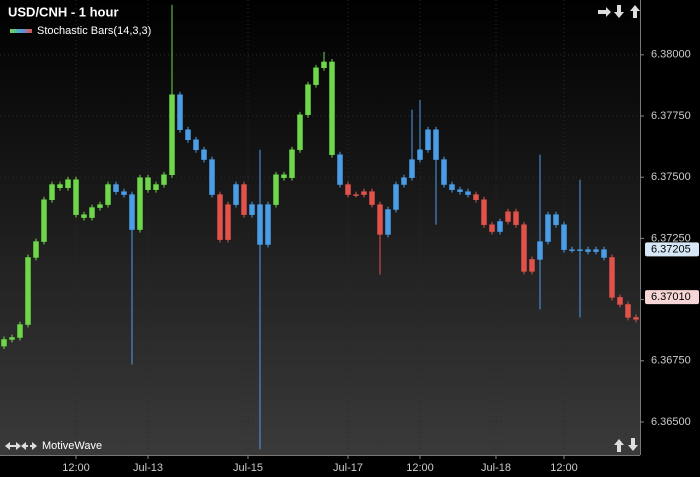 The width and height of the screenshot is (700, 477). Describe the element at coordinates (320, 466) in the screenshot. I see `x-axis-background` at that location.